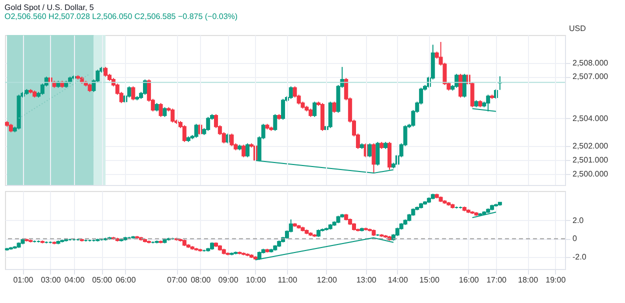  I want to click on y-tick-label: 2,507.000, so click(590, 77).